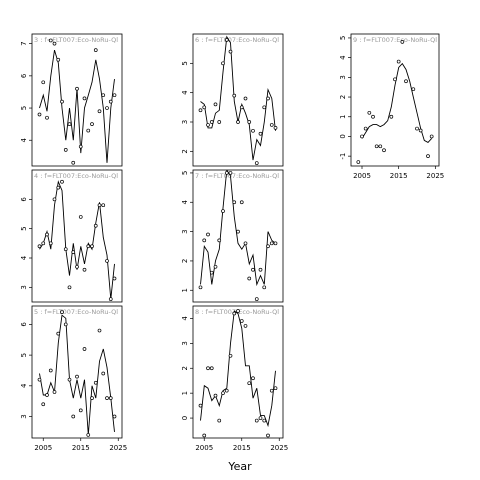 This screenshot has width=480, height=480. Describe the element at coordinates (395, 40) in the screenshot. I see `panel-title: 9 : f=FLT007:Eco-NoRu-Ql` at that location.